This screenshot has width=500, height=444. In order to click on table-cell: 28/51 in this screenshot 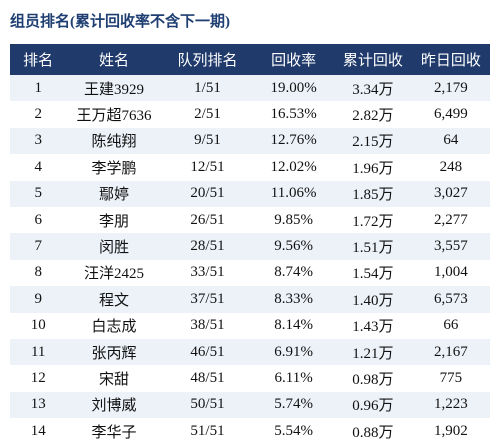, I will do `click(207, 246)`.